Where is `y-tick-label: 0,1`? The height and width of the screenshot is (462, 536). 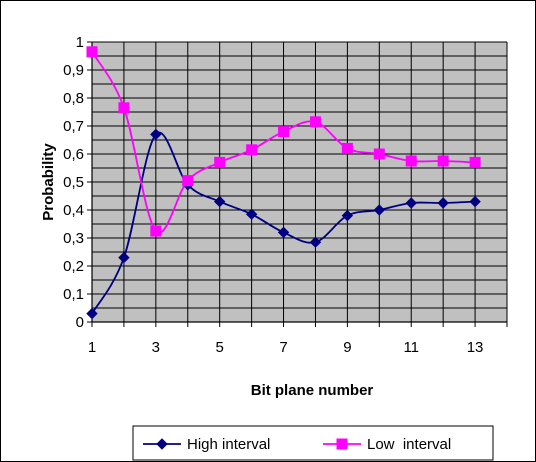 y-tick-label: 0,1 is located at coordinates (73, 294).